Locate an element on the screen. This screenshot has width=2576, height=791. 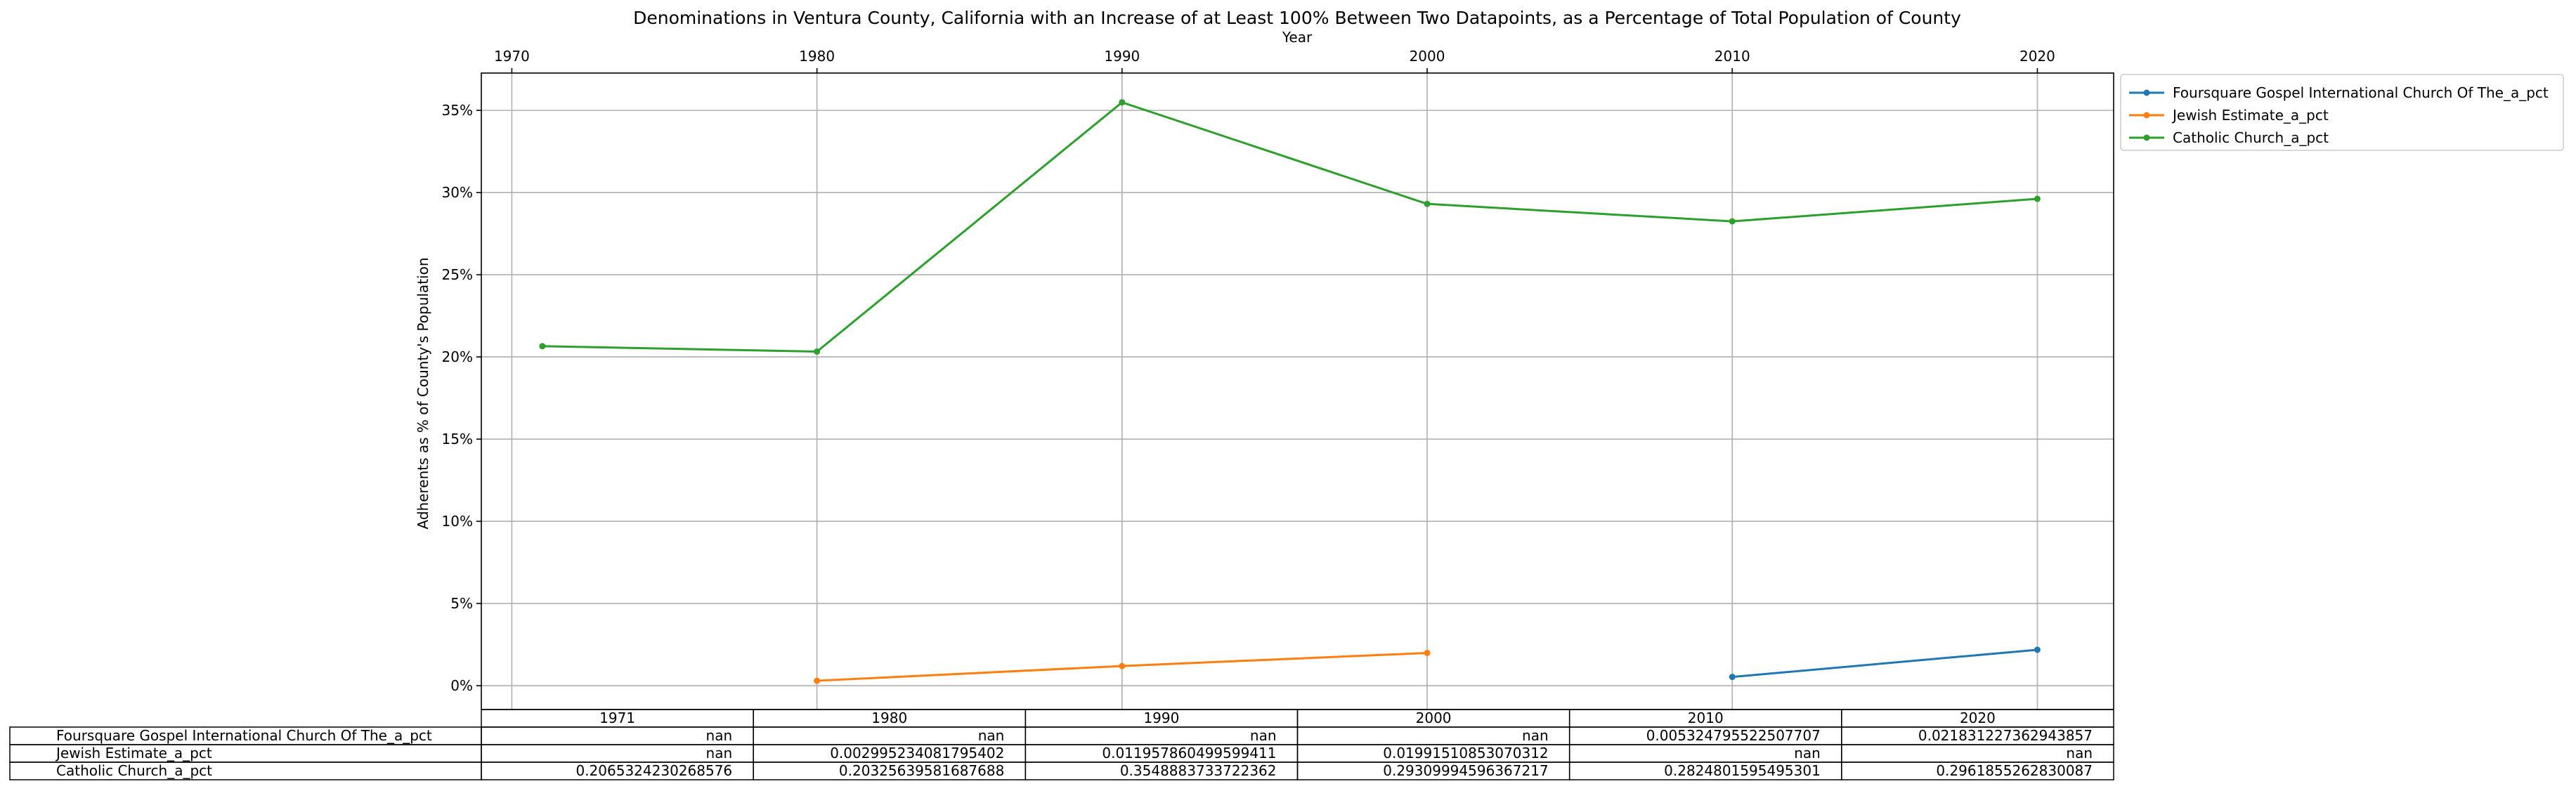
x-tick-label: 2010 is located at coordinates (1732, 56).